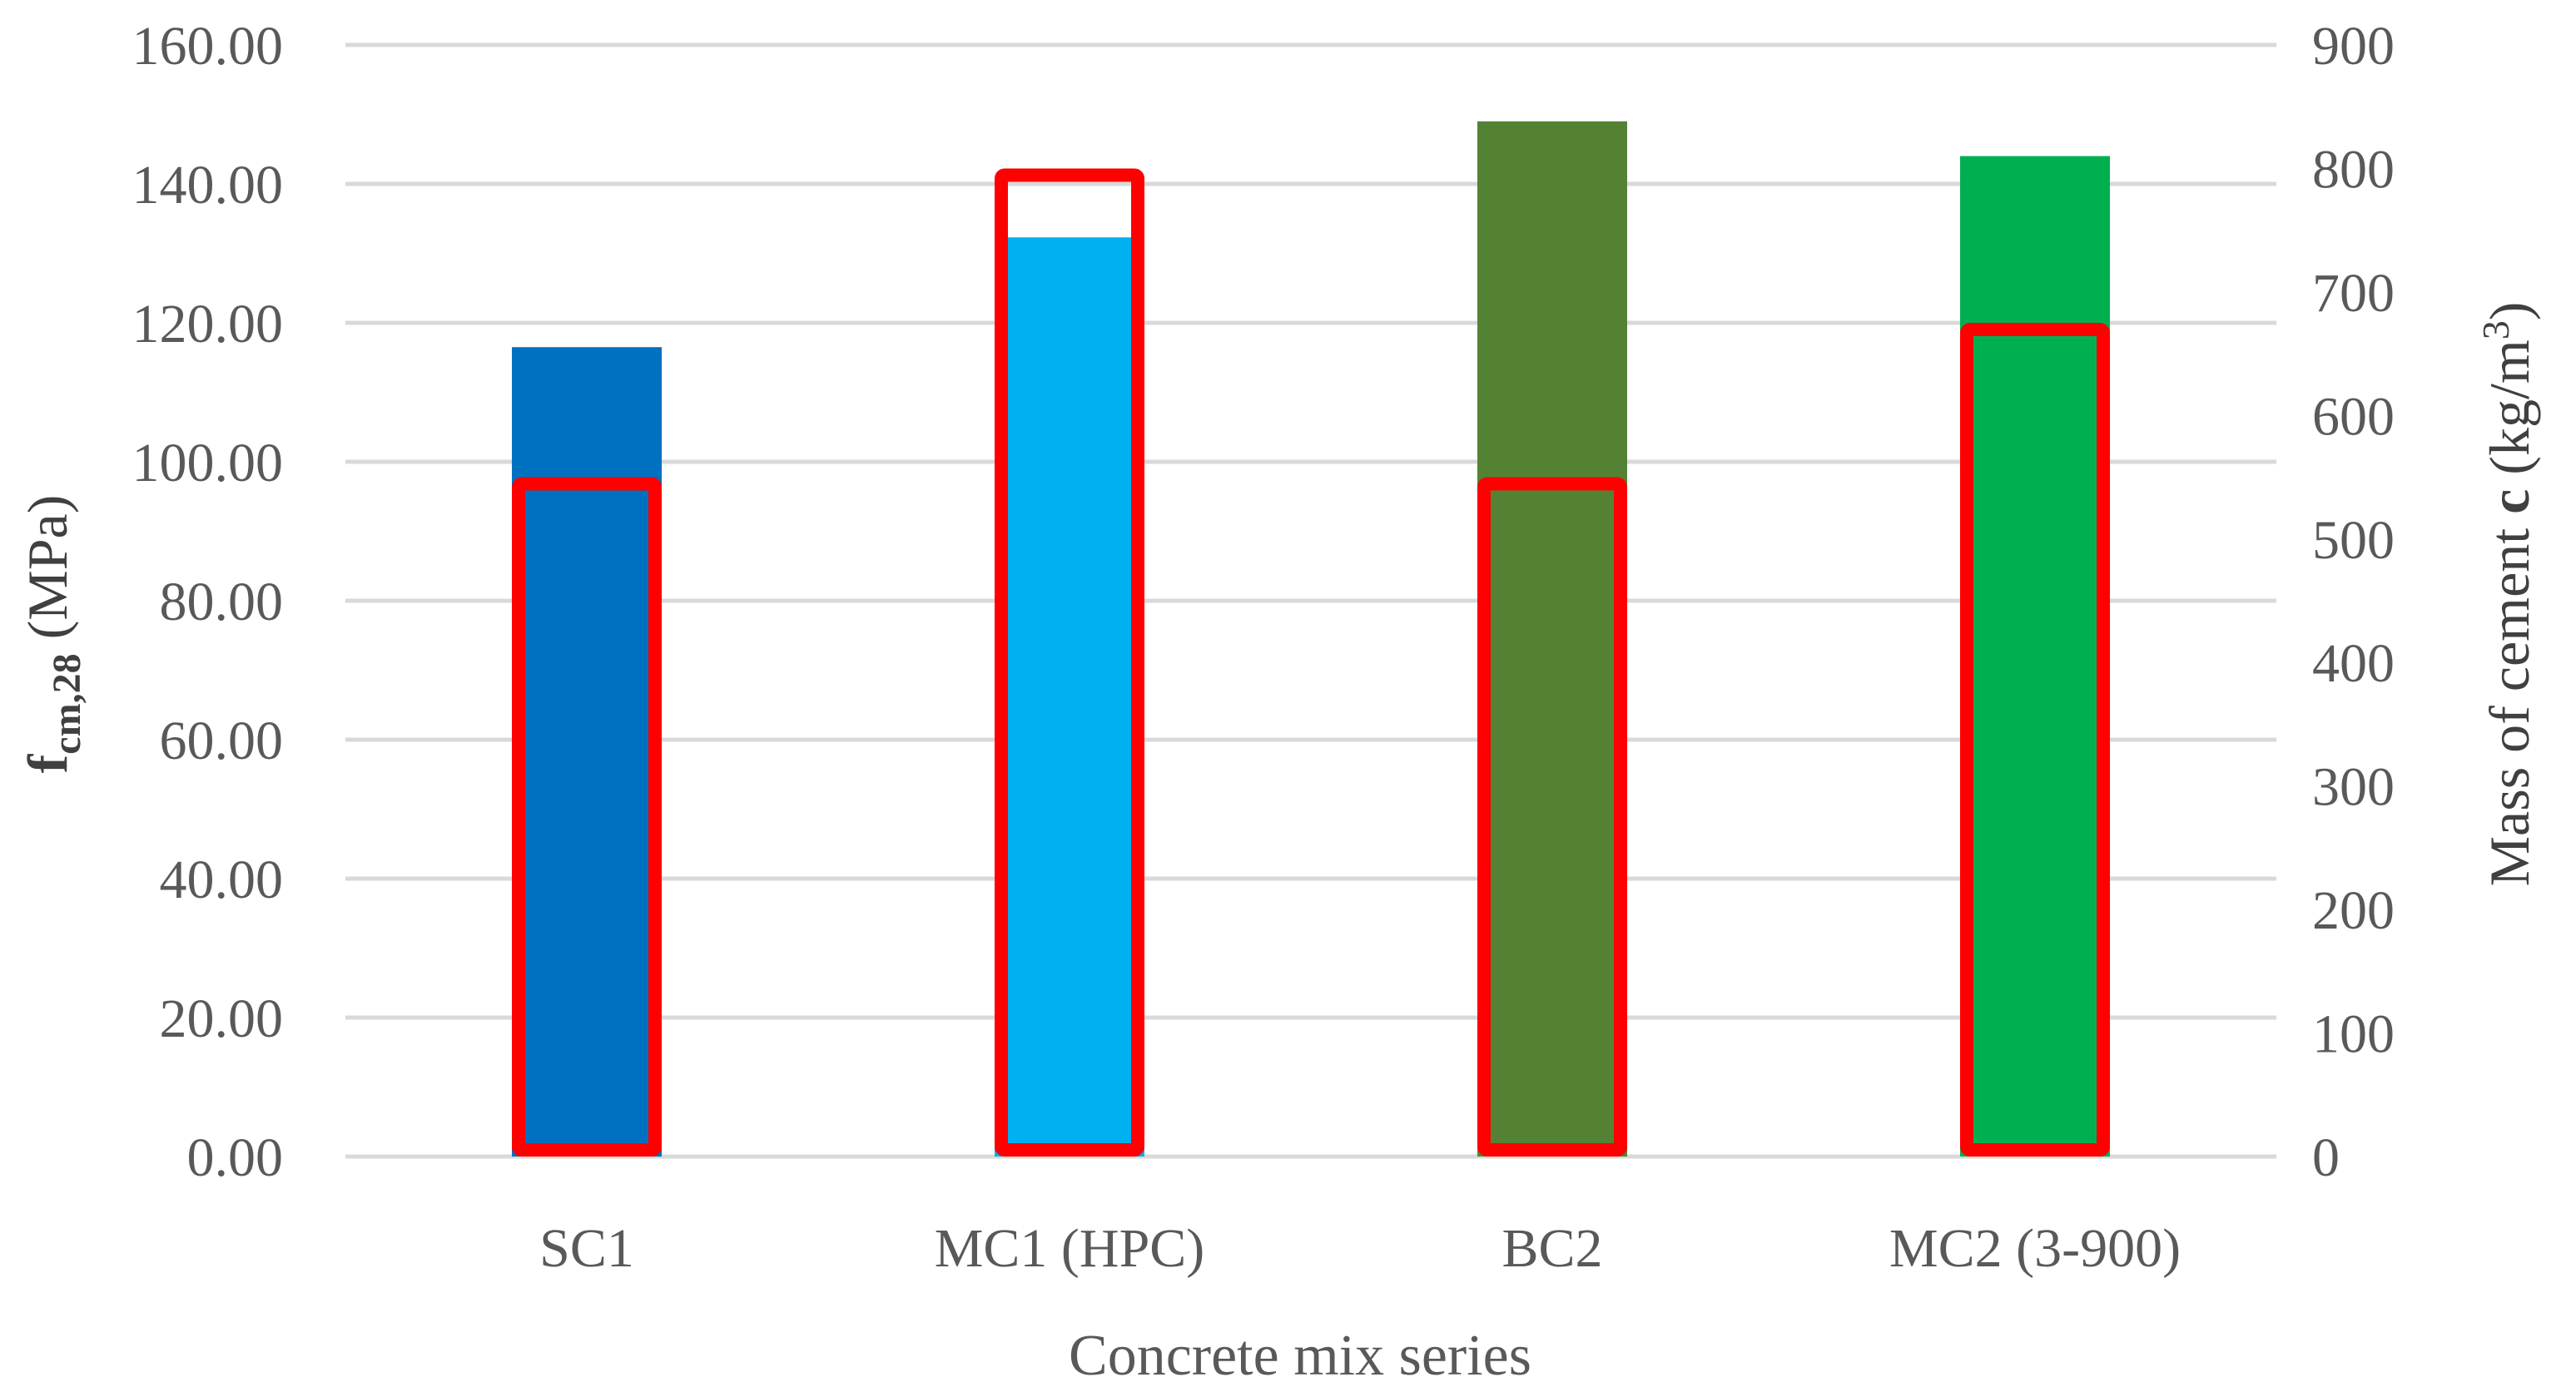 The height and width of the screenshot is (1392, 2576). Describe the element at coordinates (2353, 293) in the screenshot. I see `y2-tick-label: 700` at that location.